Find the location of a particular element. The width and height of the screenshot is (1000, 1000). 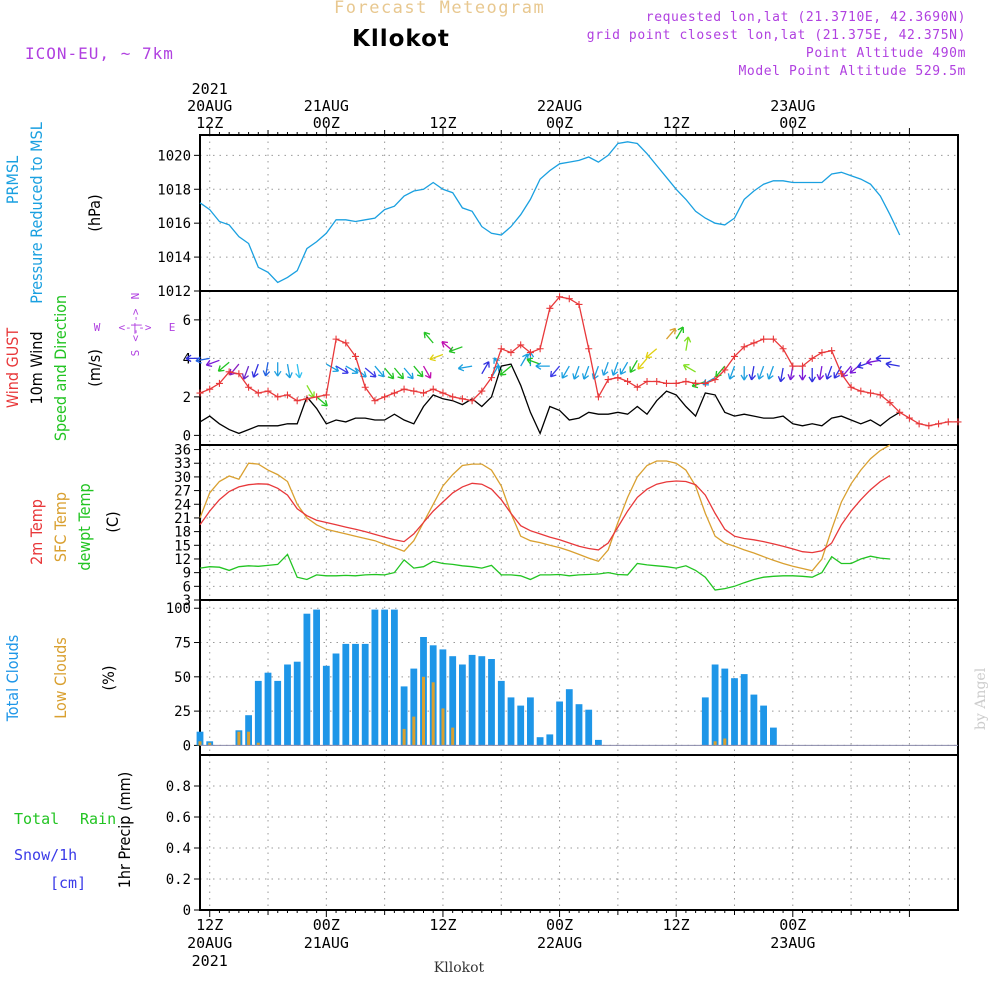

time-label-bottom: 22AUG is located at coordinates (559, 943).